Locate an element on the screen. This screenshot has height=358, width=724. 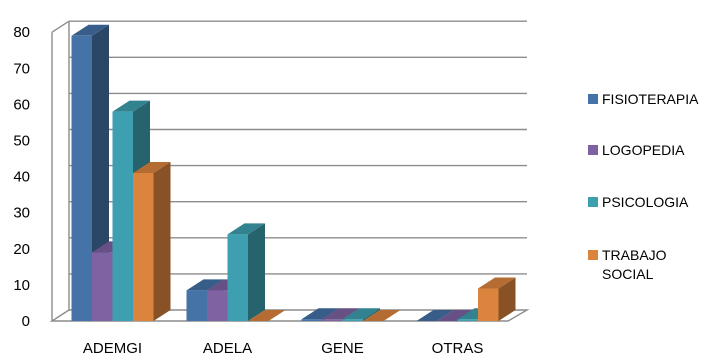
y-tick-label: 40 is located at coordinates (21, 177).